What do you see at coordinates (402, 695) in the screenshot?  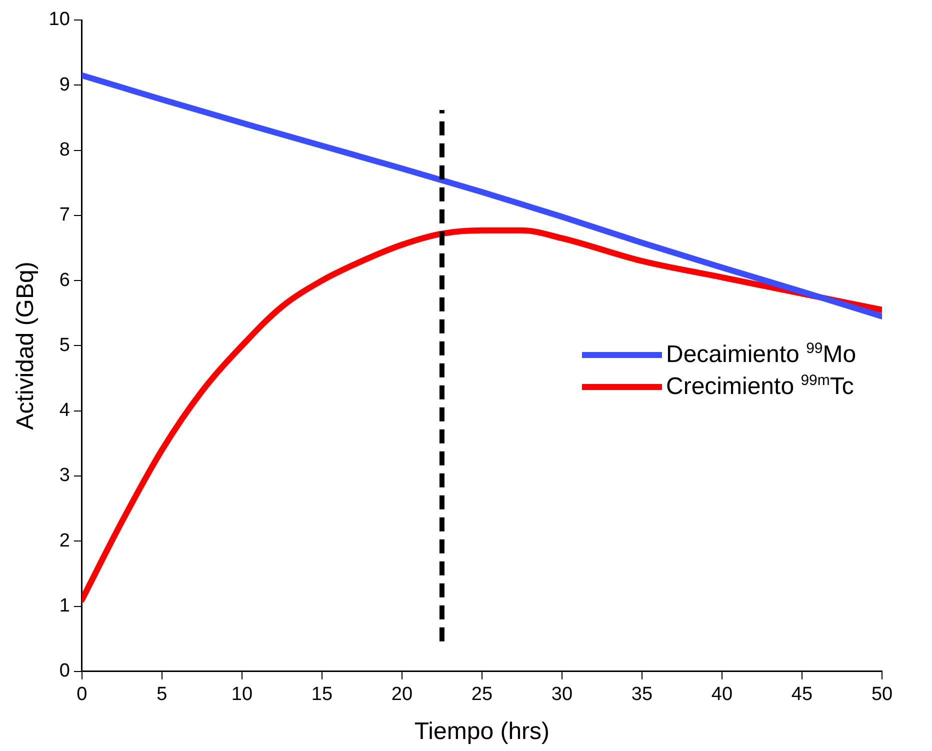 I see `x-tick-label: 20` at bounding box center [402, 695].